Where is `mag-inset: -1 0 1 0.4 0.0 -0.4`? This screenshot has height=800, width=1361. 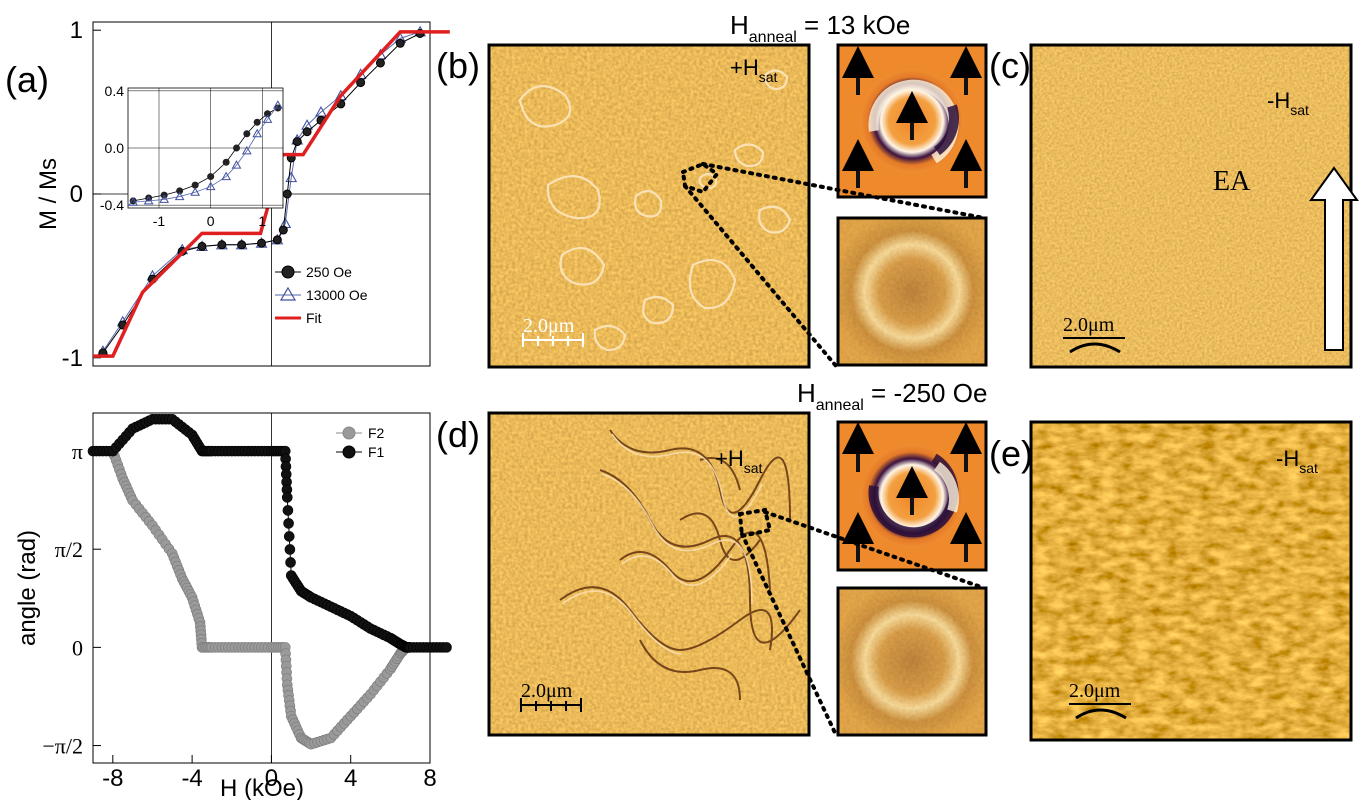
mag-inset: -1 0 1 0.4 0.0 -0.4 is located at coordinates (192, 156).